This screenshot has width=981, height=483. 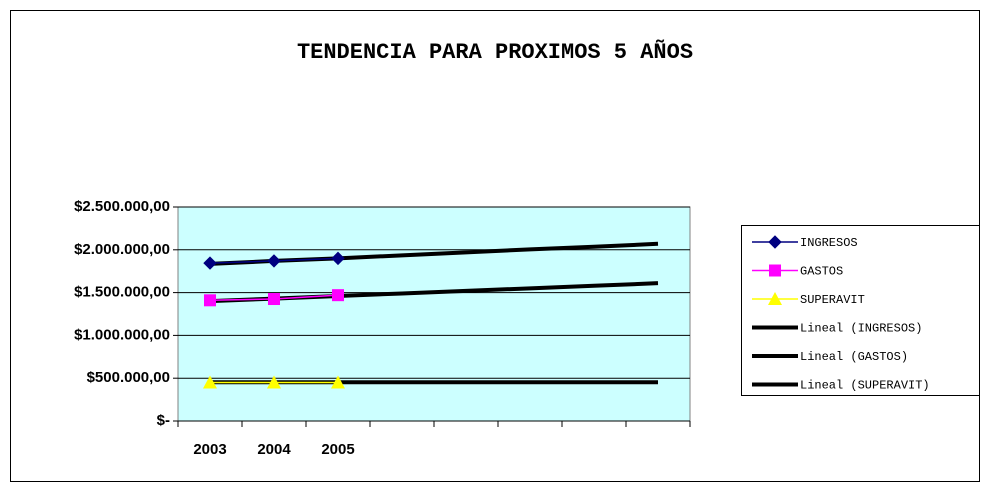 I want to click on legend-label: SUPERAVIT, so click(x=832, y=300).